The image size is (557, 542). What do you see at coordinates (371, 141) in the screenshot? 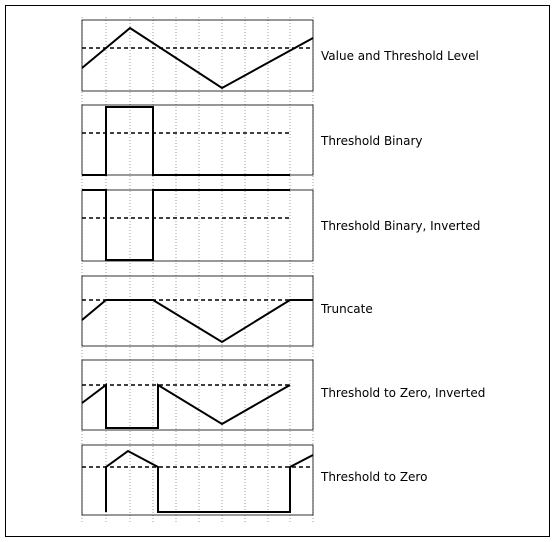
I see `panel-label: Threshold Binary` at bounding box center [371, 141].